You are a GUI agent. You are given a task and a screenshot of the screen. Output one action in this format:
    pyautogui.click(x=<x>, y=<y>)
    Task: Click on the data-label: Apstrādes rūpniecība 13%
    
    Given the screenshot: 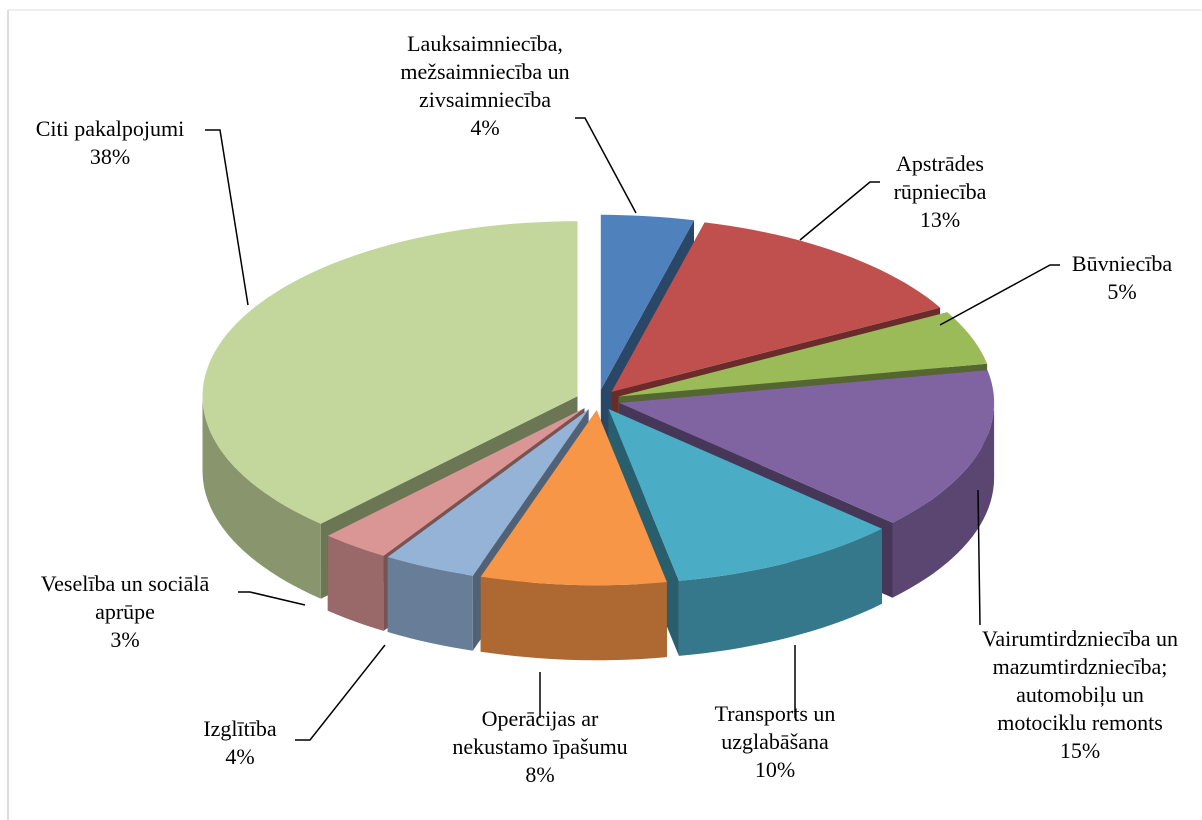 What is the action you would take?
    pyautogui.click(x=940, y=192)
    